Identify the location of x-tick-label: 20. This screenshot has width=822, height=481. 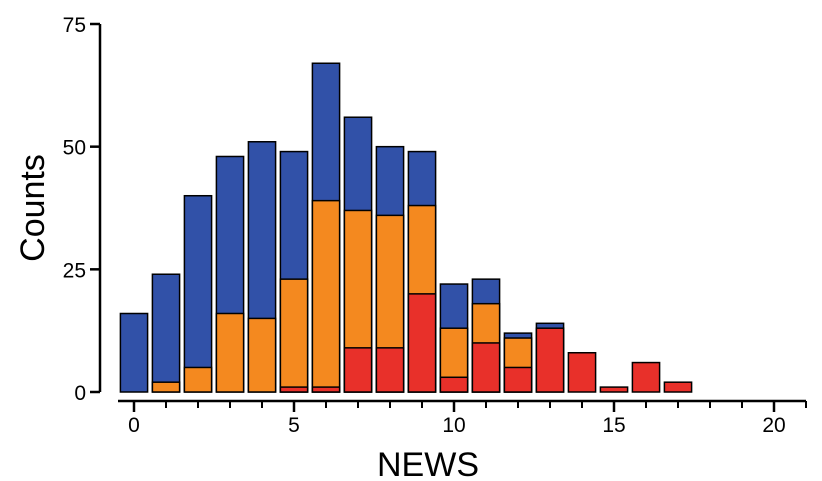
(773, 425).